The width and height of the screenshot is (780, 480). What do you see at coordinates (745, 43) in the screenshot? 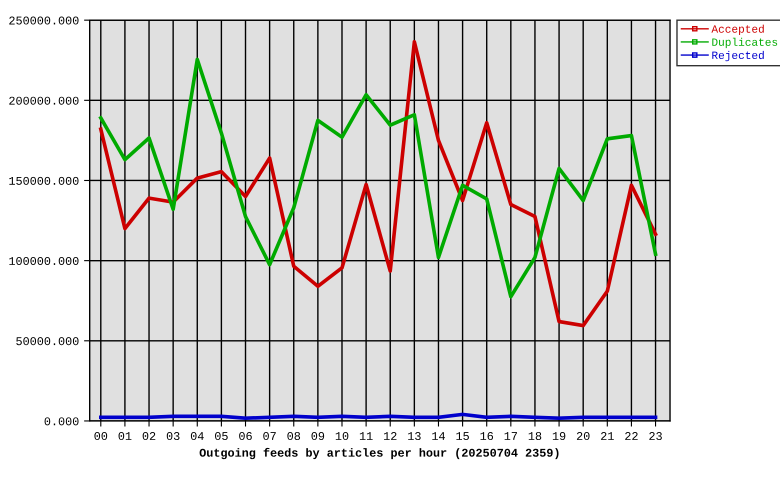
I see `legend-label: Duplicates` at bounding box center [745, 43].